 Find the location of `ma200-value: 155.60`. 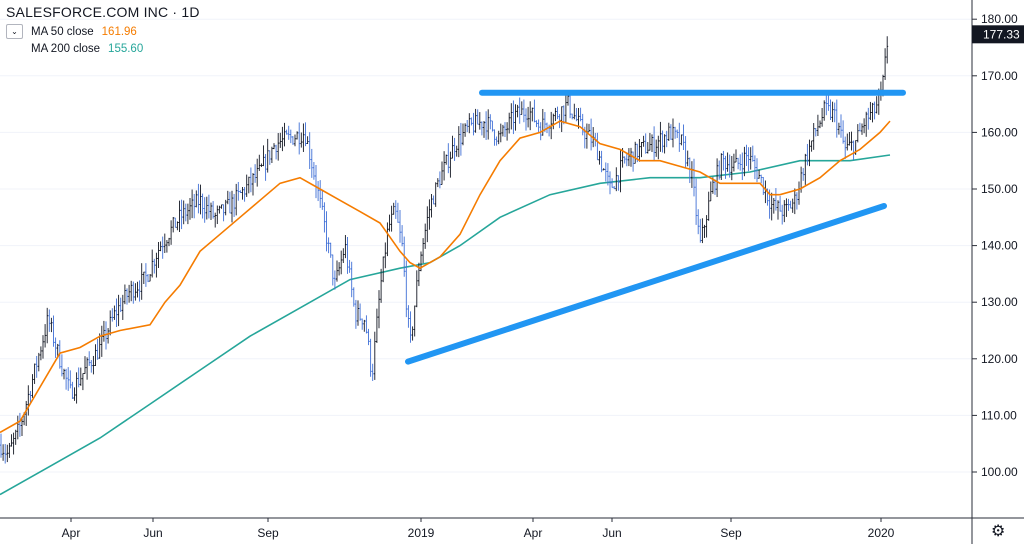

ma200-value: 155.60 is located at coordinates (126, 49).